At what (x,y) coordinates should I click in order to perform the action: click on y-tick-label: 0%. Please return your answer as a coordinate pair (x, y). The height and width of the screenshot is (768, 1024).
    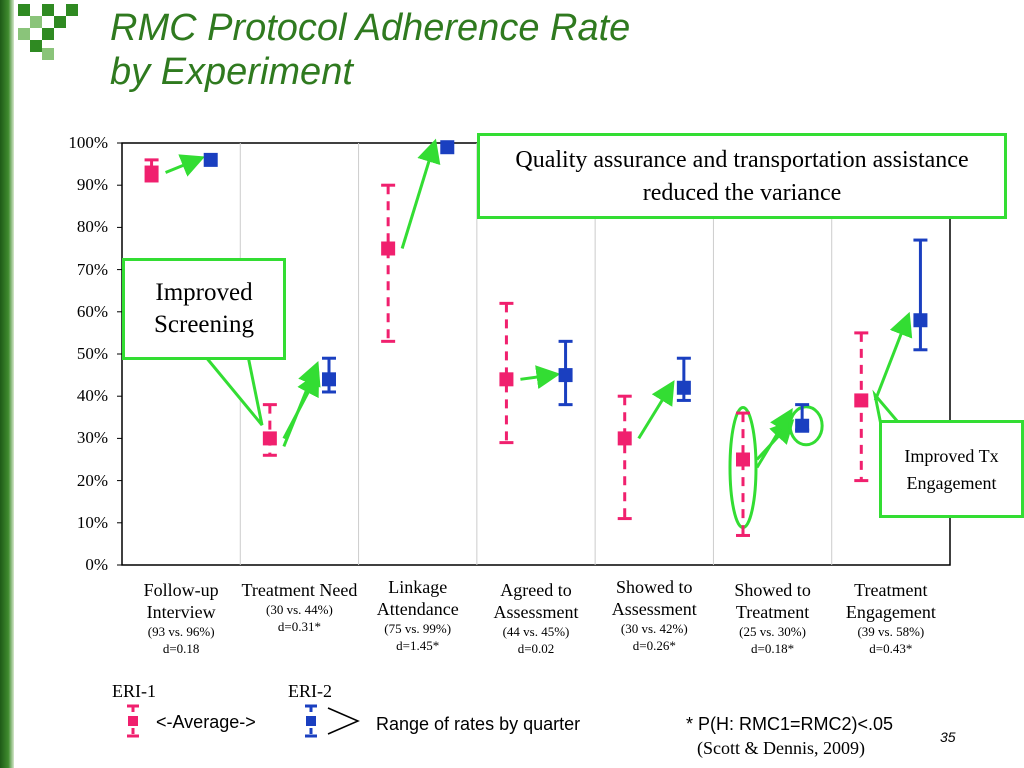
    Looking at the image, I should click on (96, 564).